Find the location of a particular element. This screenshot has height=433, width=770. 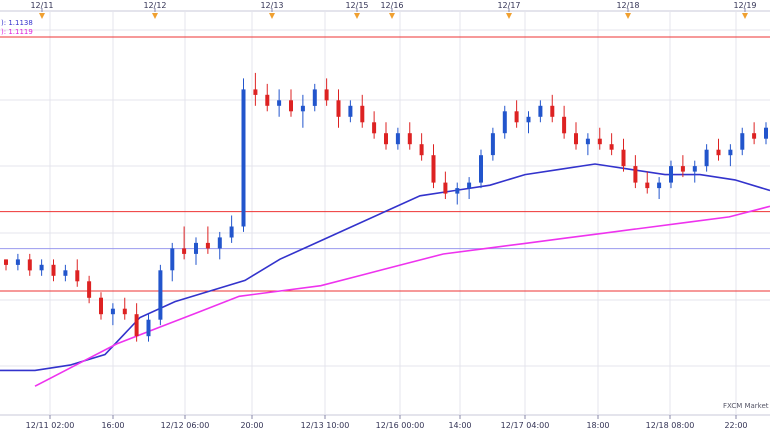

top-date-label: 12/19 is located at coordinates (744, 5).